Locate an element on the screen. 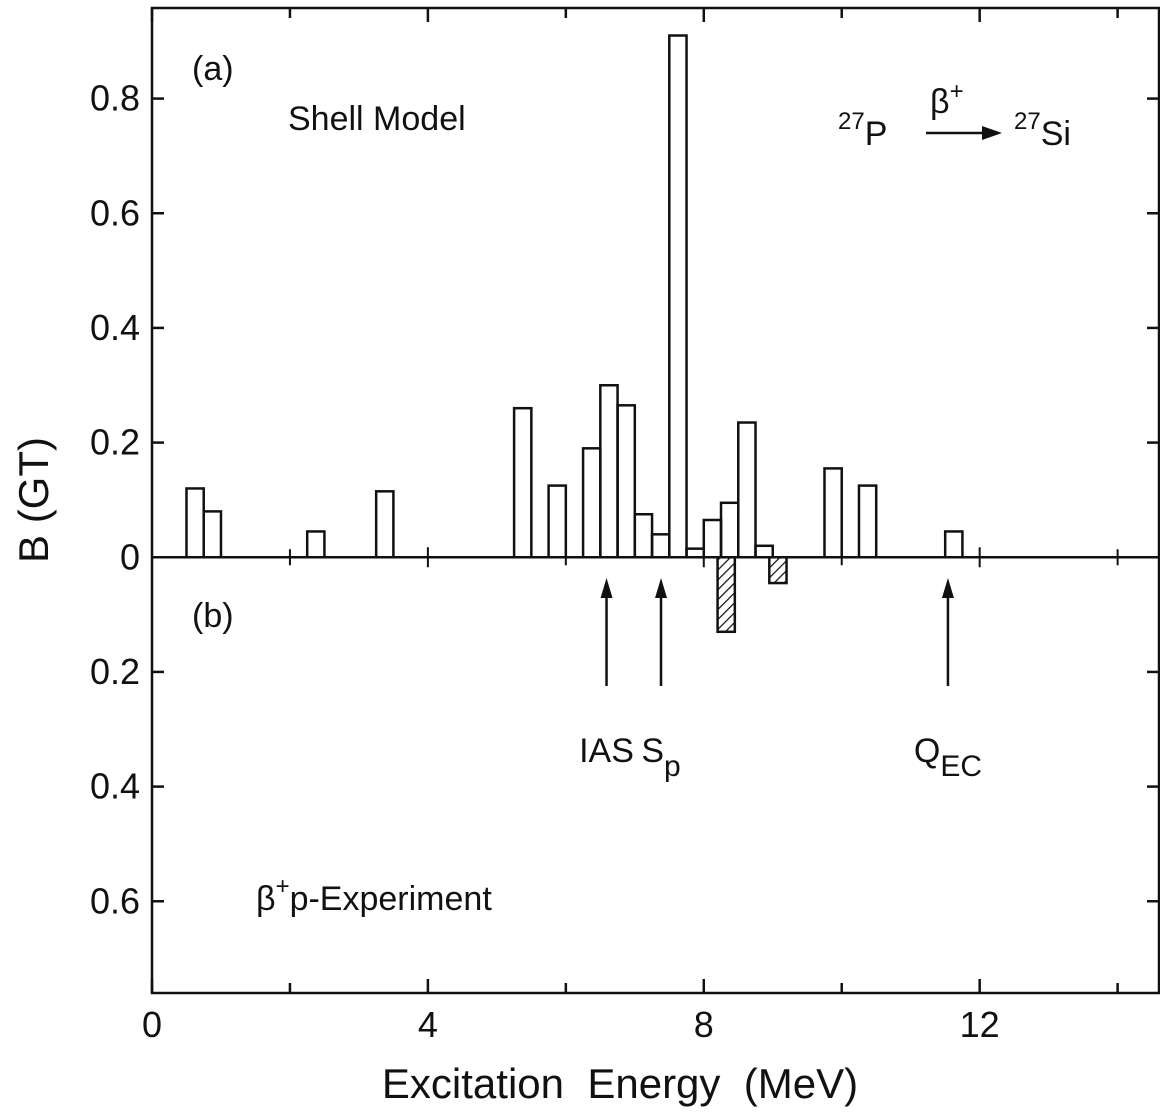 The image size is (1160, 1116). x-axis-label: Excitation Energy (MeV) is located at coordinates (620, 1083).